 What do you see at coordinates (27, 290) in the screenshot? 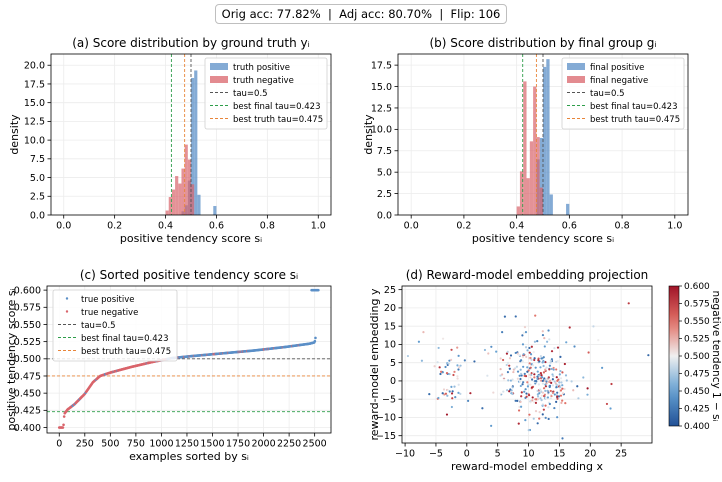
I see `y-tick-label: 0.600` at bounding box center [27, 290].